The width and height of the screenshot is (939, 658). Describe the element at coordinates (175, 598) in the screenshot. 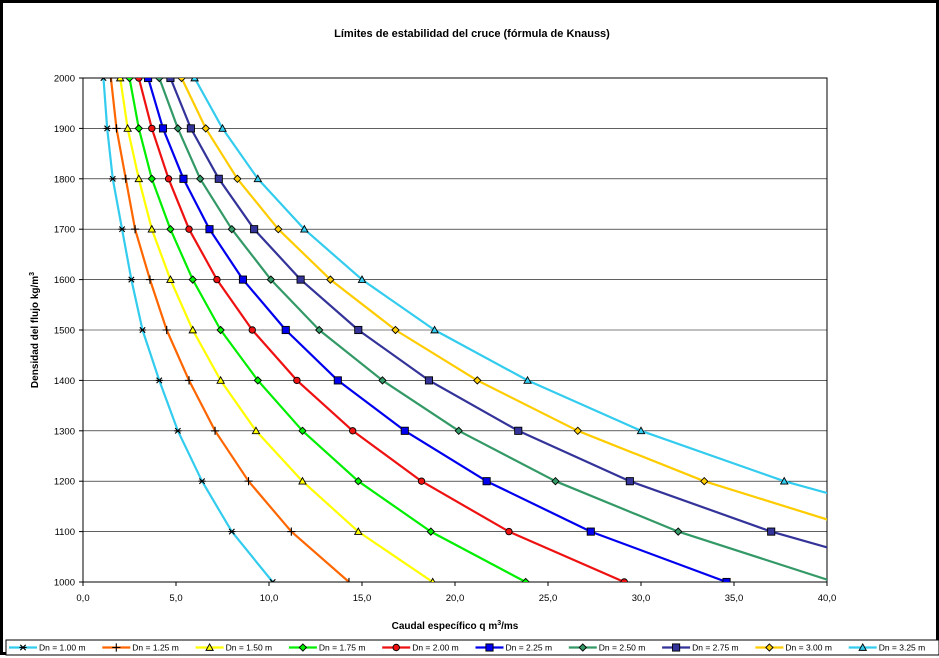

I see `x-tick-label: 5,0` at that location.